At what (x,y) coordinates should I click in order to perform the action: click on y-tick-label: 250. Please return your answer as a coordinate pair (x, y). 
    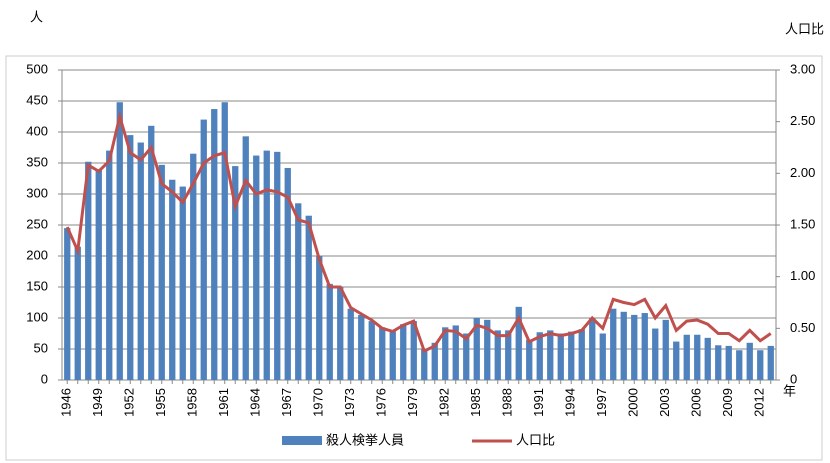
    Looking at the image, I should click on (37, 223).